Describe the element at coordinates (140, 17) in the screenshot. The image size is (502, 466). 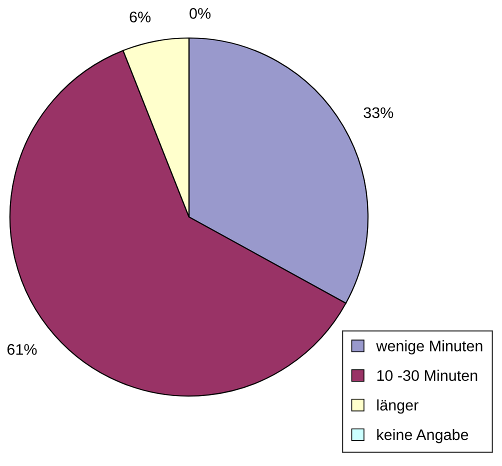
I see `data-label: 6%` at that location.